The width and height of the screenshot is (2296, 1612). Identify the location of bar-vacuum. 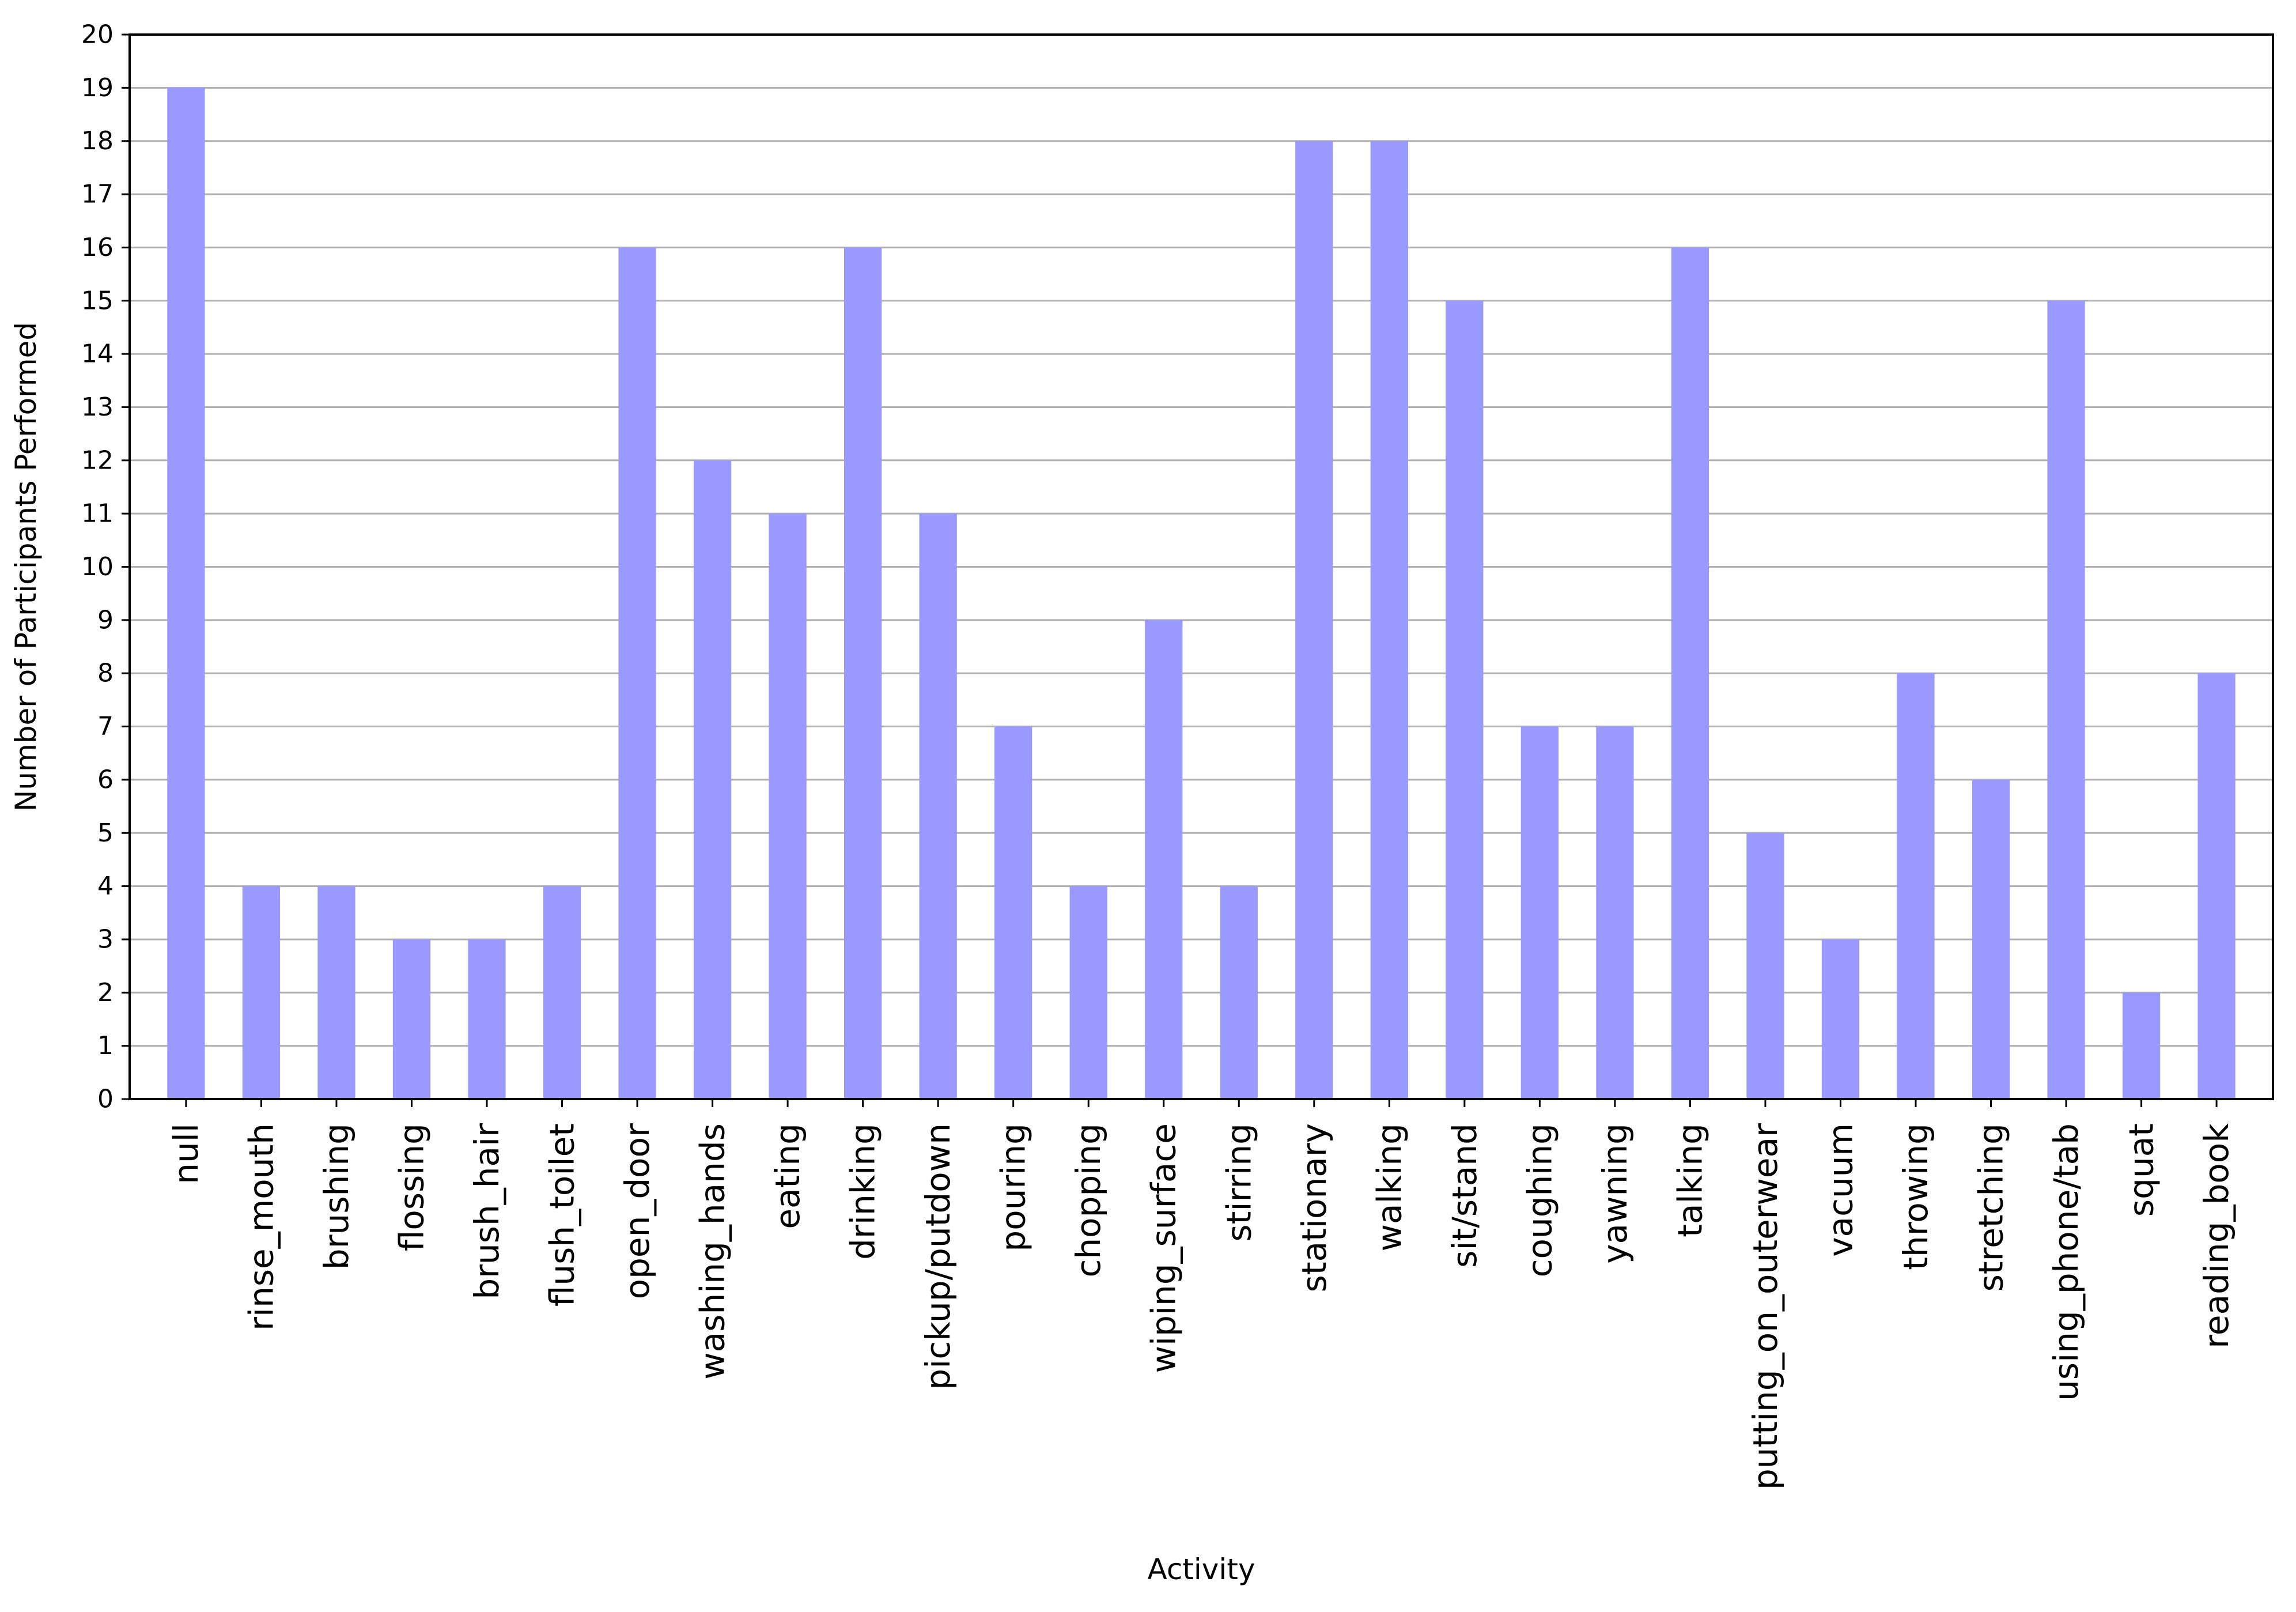
(1840, 1019).